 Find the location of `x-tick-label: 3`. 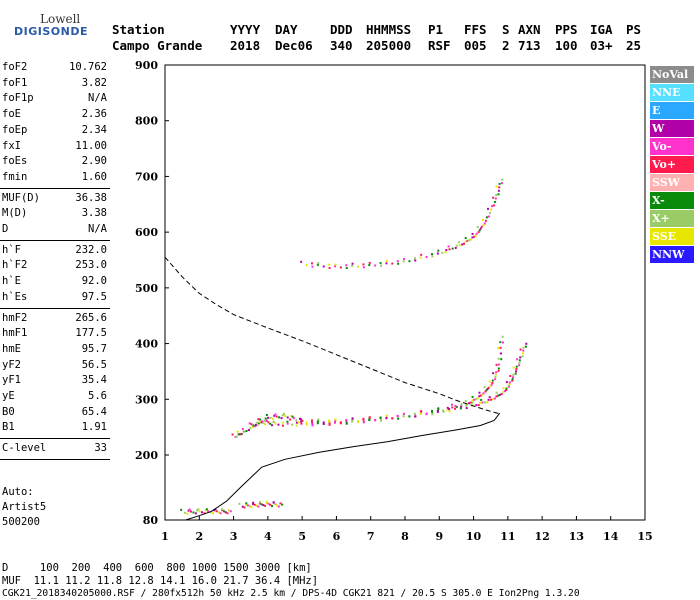

x-tick-label: 3 is located at coordinates (234, 536).